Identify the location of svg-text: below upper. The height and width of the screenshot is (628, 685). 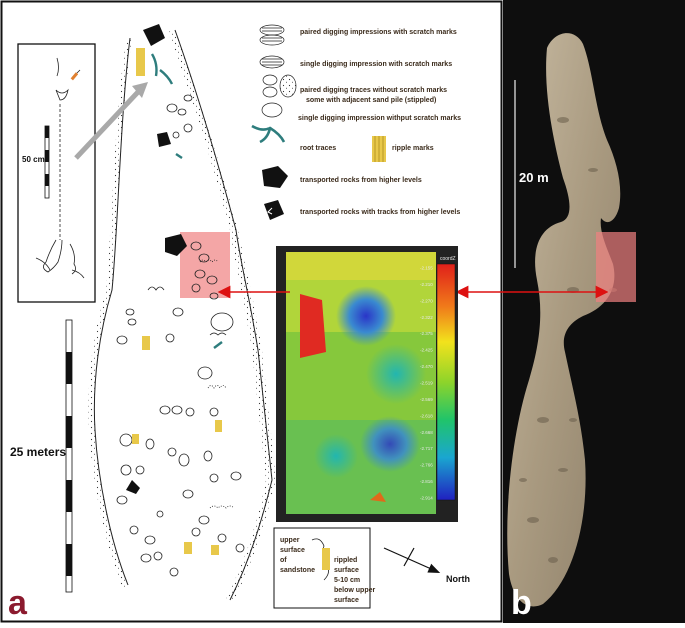
(355, 590).